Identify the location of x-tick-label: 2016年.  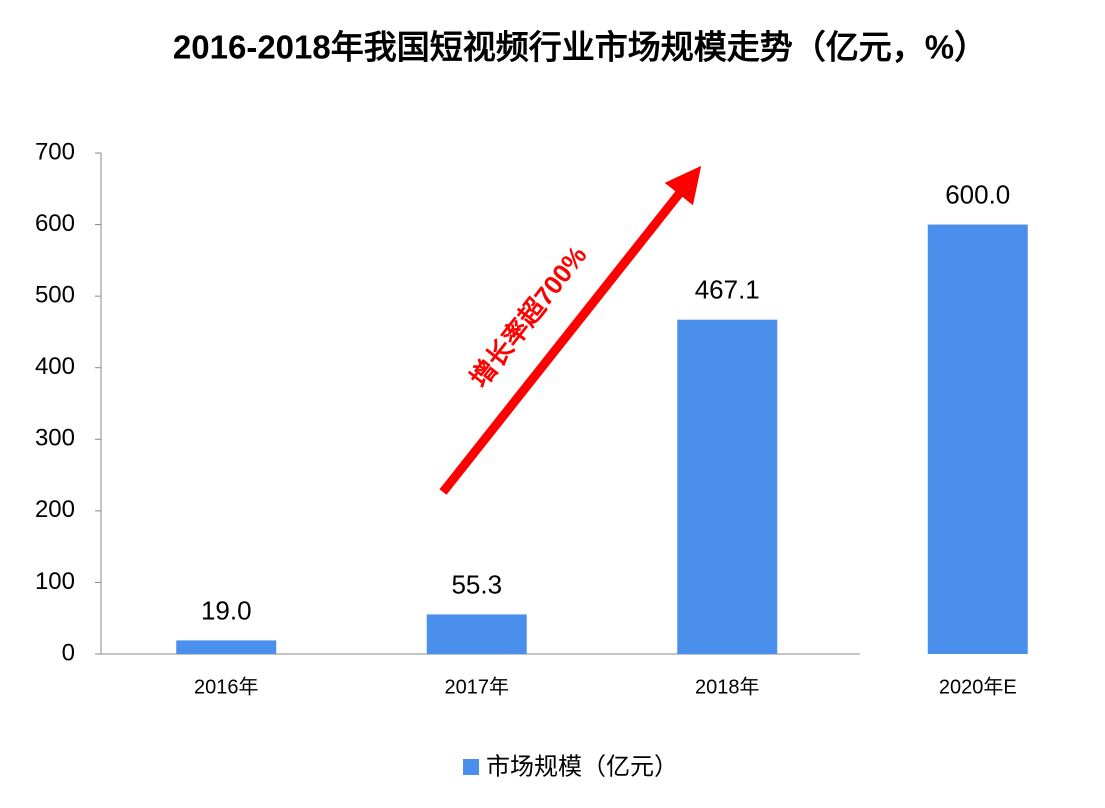
(226, 686).